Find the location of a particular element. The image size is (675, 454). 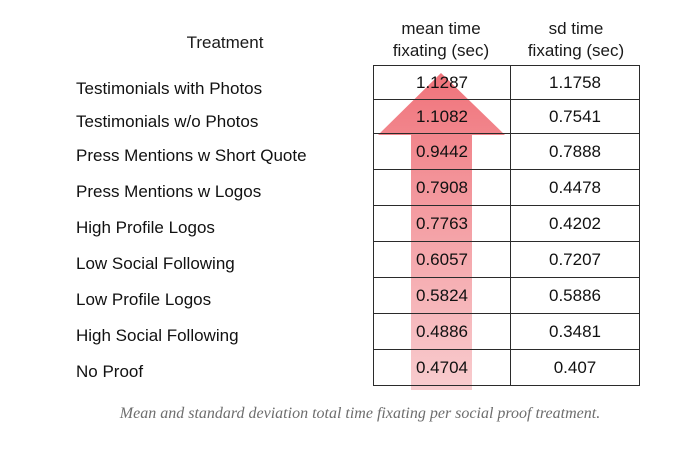

table-row: 0.4704 0.407 is located at coordinates (506, 367).